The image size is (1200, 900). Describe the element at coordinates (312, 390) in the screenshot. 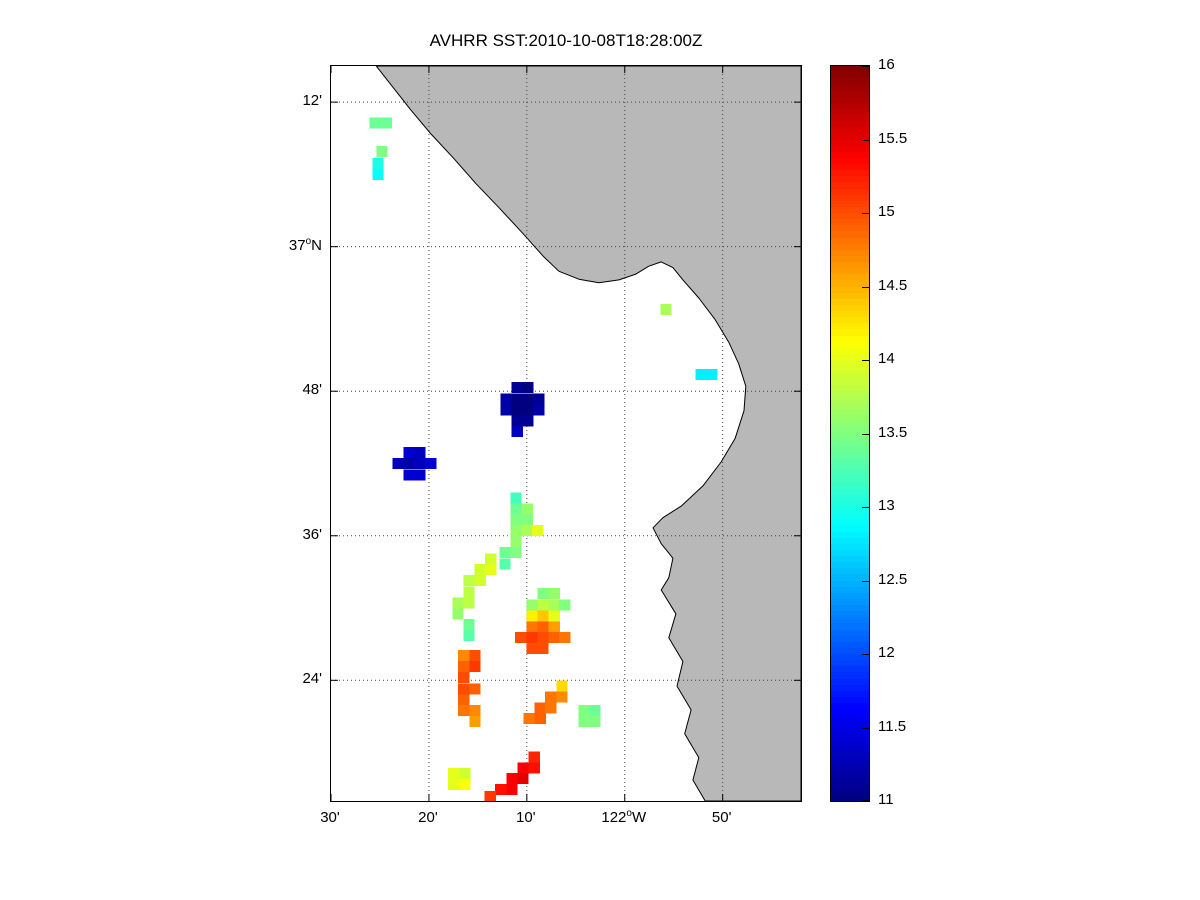

I see `y-tick-label: 48'` at that location.